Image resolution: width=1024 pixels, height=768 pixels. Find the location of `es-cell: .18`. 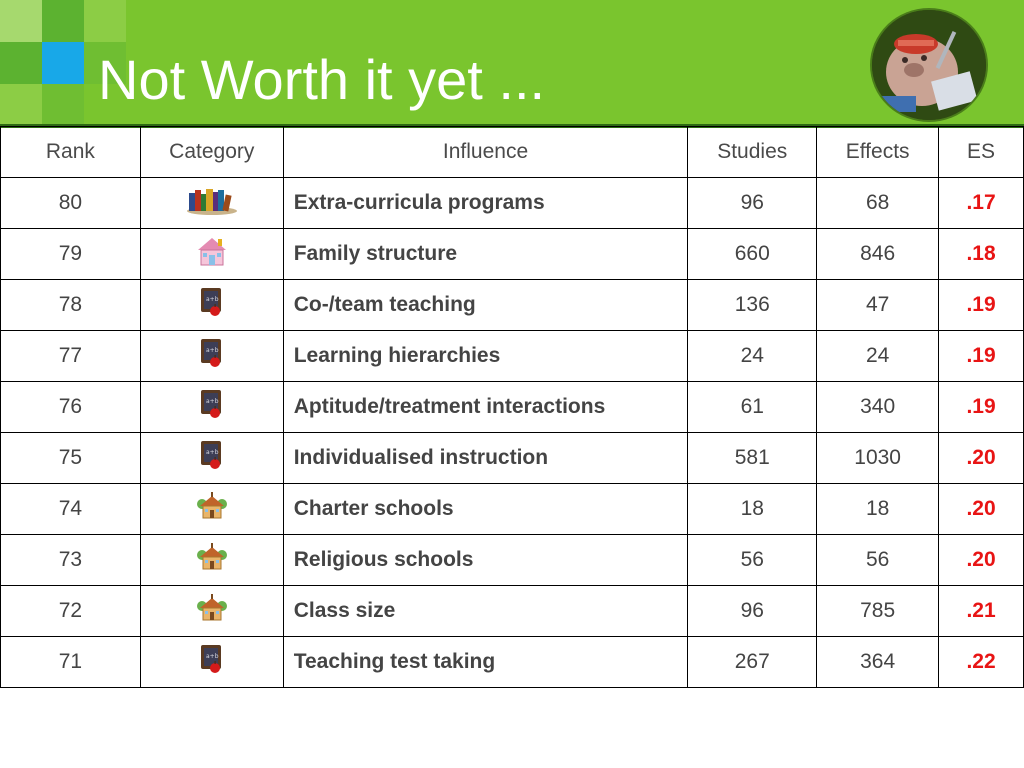

es-cell: .18 is located at coordinates (981, 254).